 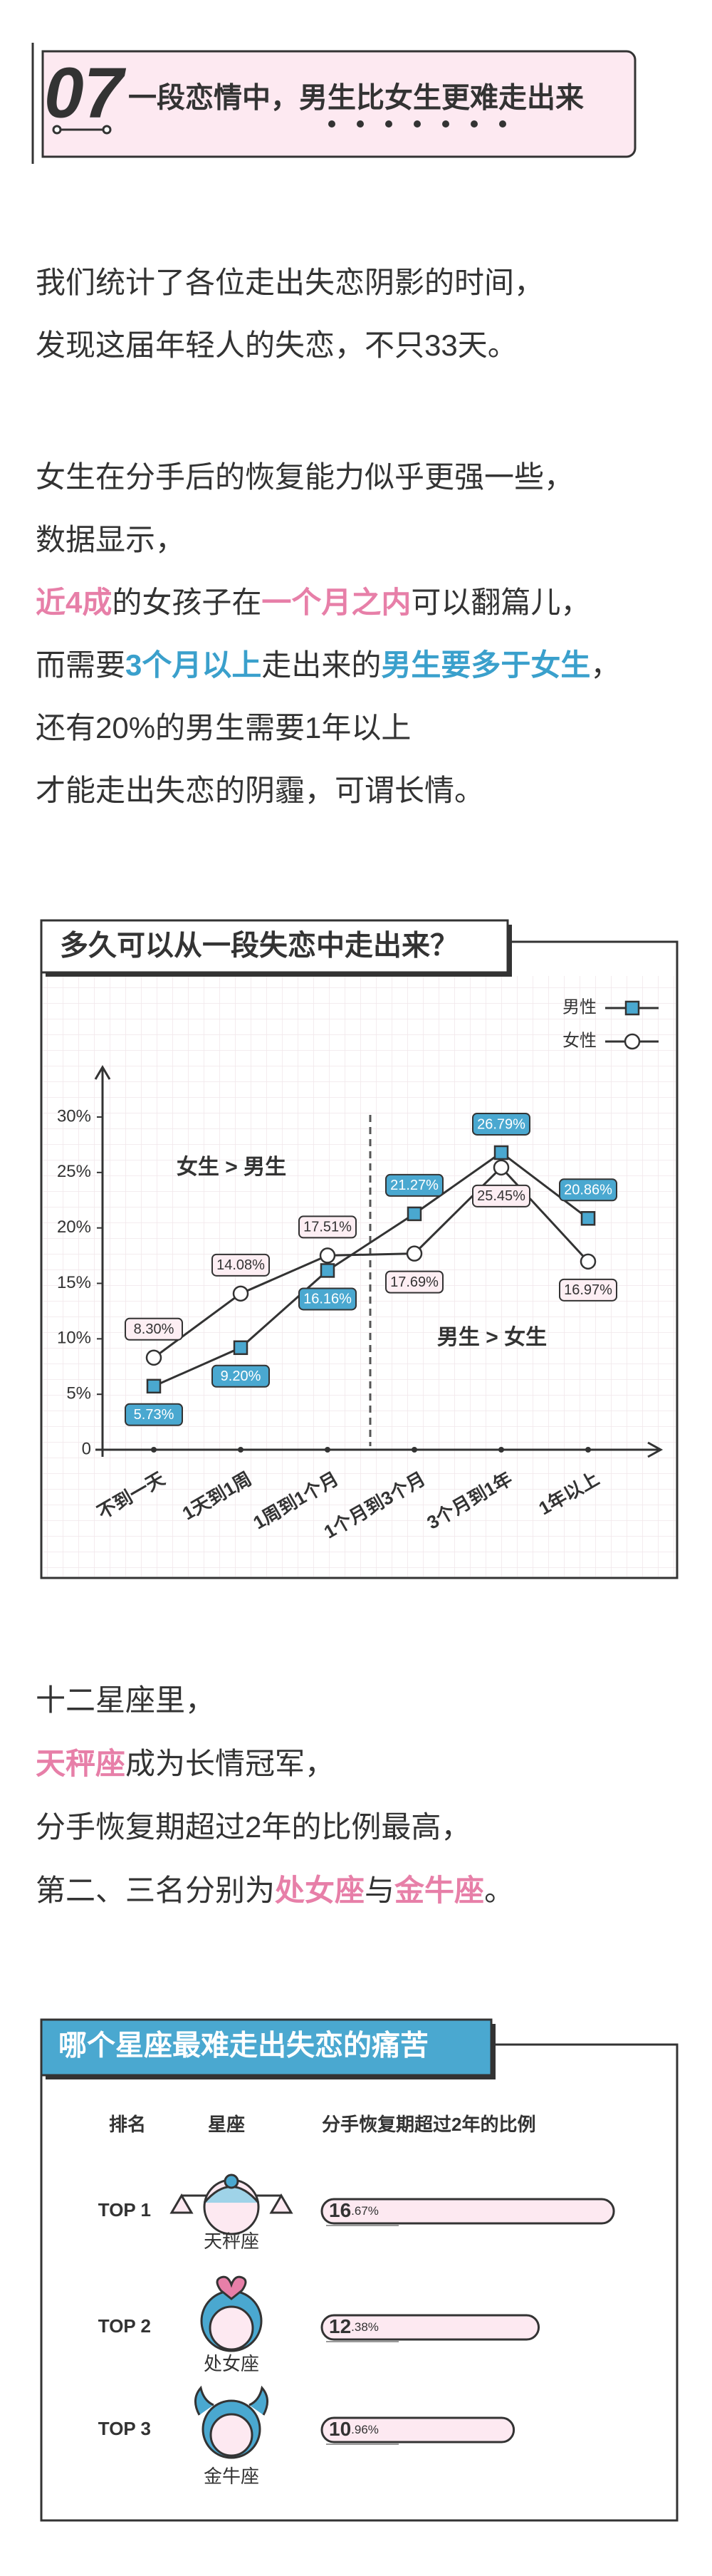 What do you see at coordinates (354, 2429) in the screenshot?
I see `bar-label: 10.96%` at bounding box center [354, 2429].